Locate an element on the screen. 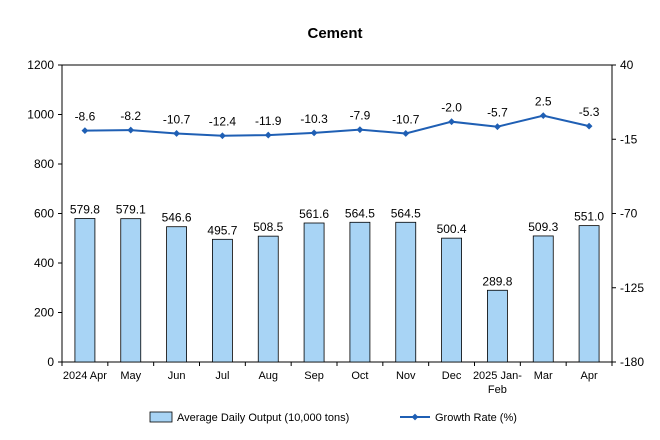 The width and height of the screenshot is (660, 440). growth-rate-line is located at coordinates (337, 125).